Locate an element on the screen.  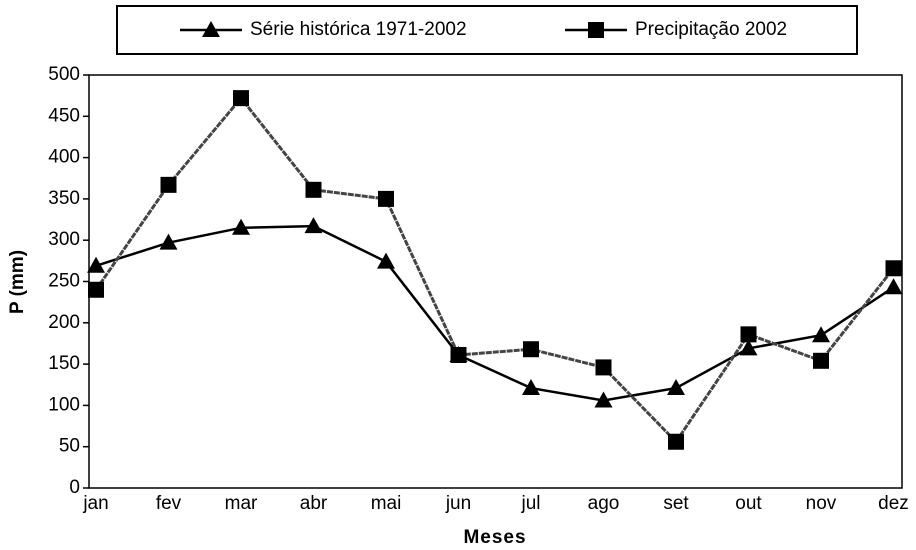
y-tick-label: 300 is located at coordinates (64, 239).